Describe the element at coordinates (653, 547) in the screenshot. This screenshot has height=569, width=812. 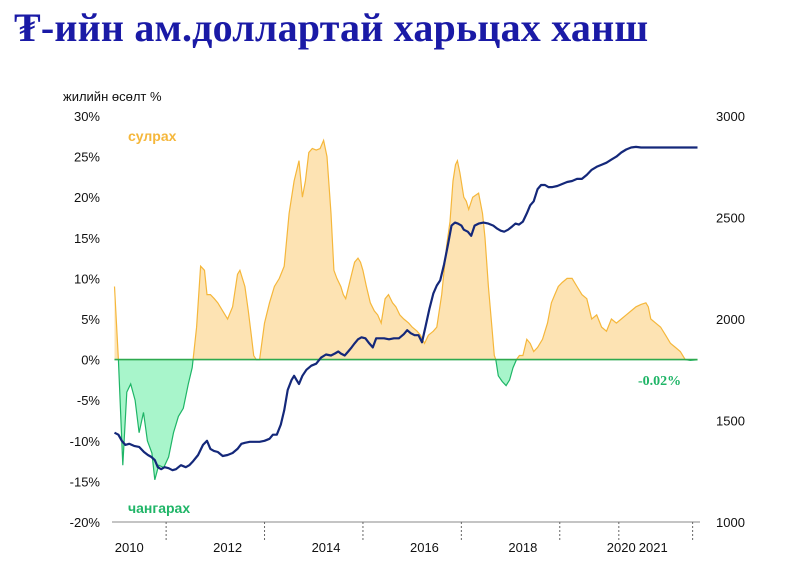
I see `x-tick-label: 2021` at that location.